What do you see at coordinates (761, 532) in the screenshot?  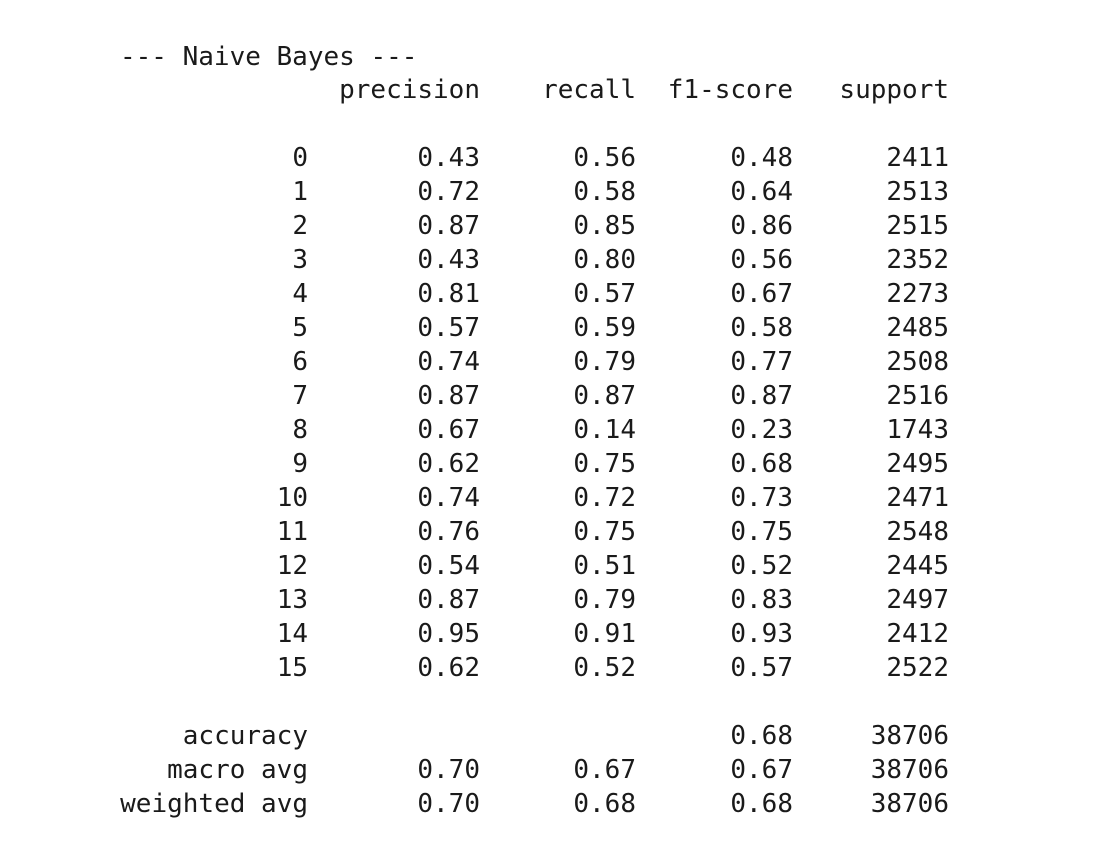 I see `f1-score-value: 0.75` at bounding box center [761, 532].